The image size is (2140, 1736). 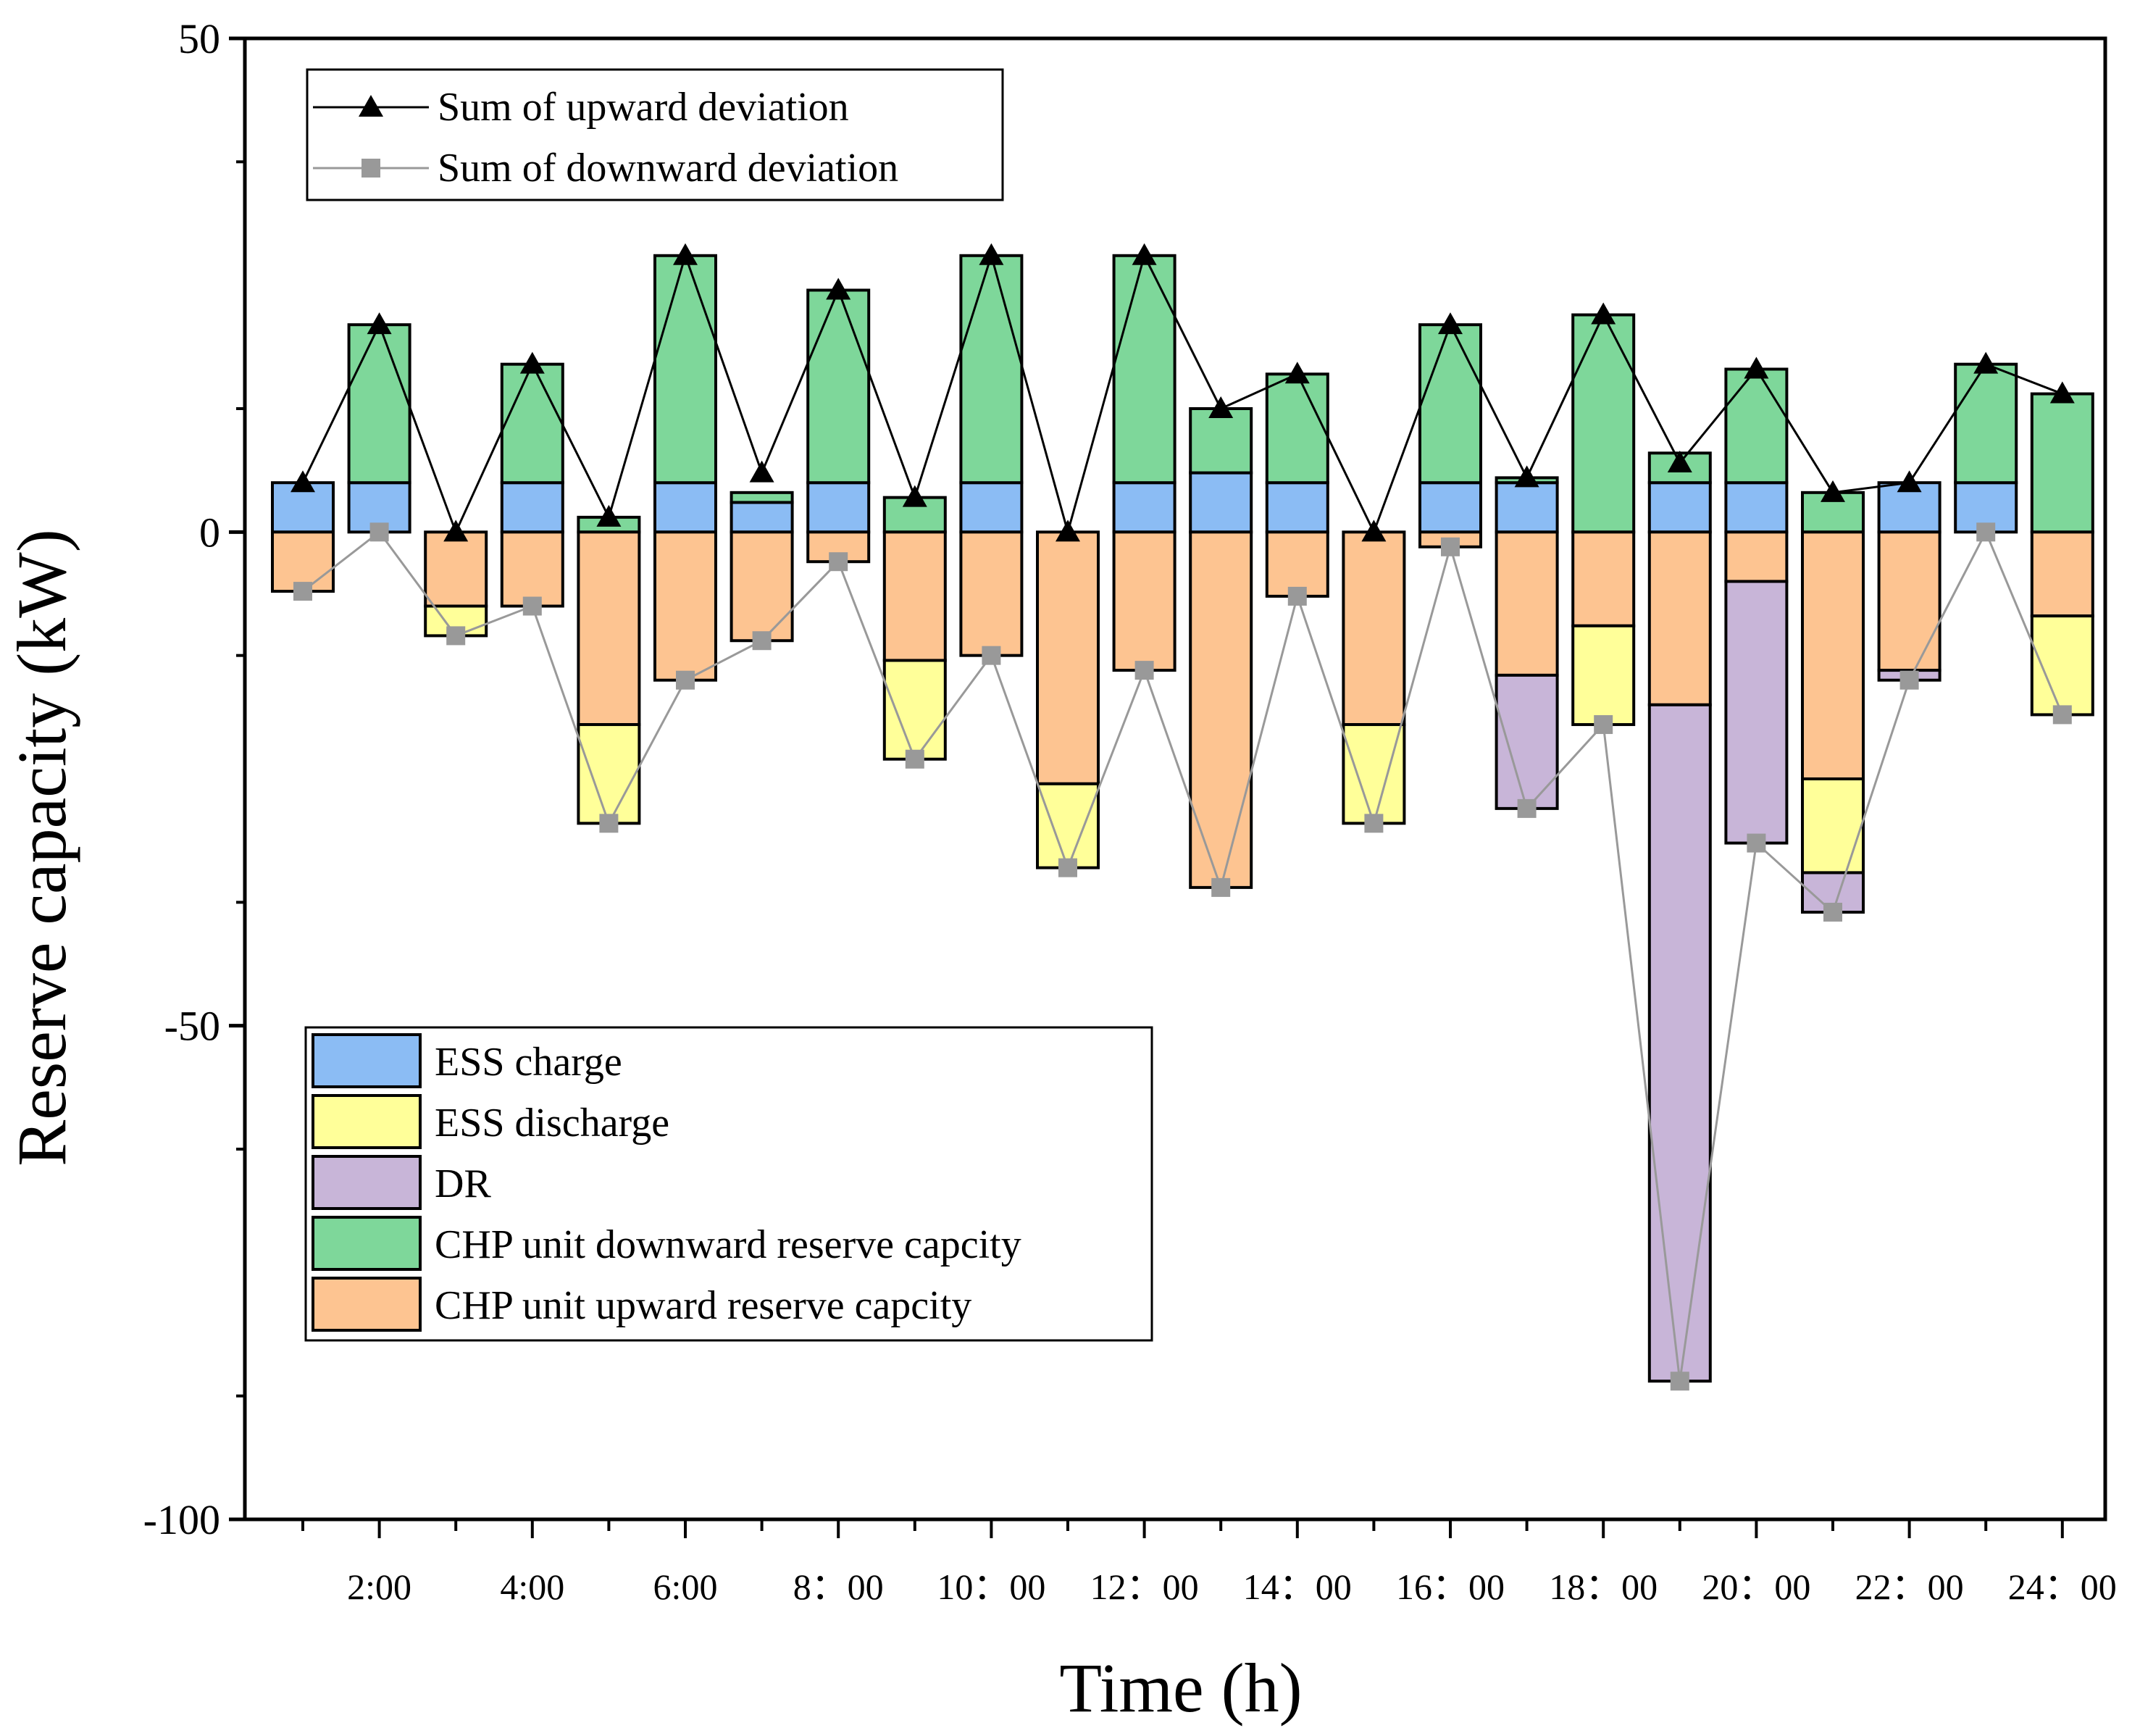 I want to click on line-sum-of-upward-deviation, so click(x=1182, y=393).